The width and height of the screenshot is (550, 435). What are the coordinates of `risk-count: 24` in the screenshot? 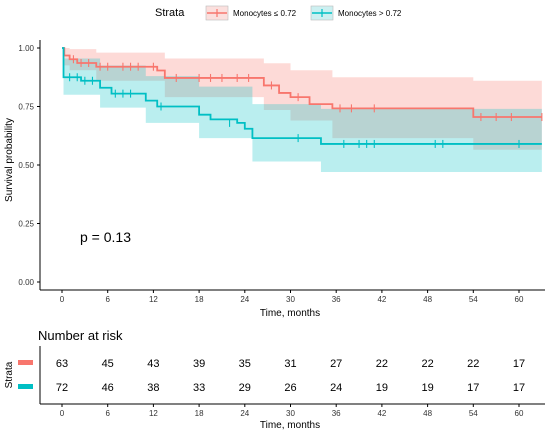 It's located at (336, 388).